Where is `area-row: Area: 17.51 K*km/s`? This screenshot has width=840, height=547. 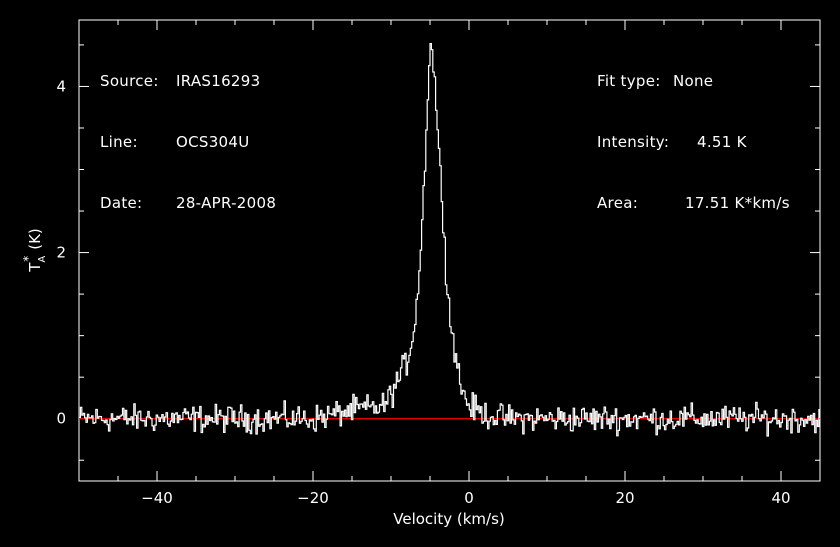 area-row: Area: 17.51 K*km/s is located at coordinates (704, 206).